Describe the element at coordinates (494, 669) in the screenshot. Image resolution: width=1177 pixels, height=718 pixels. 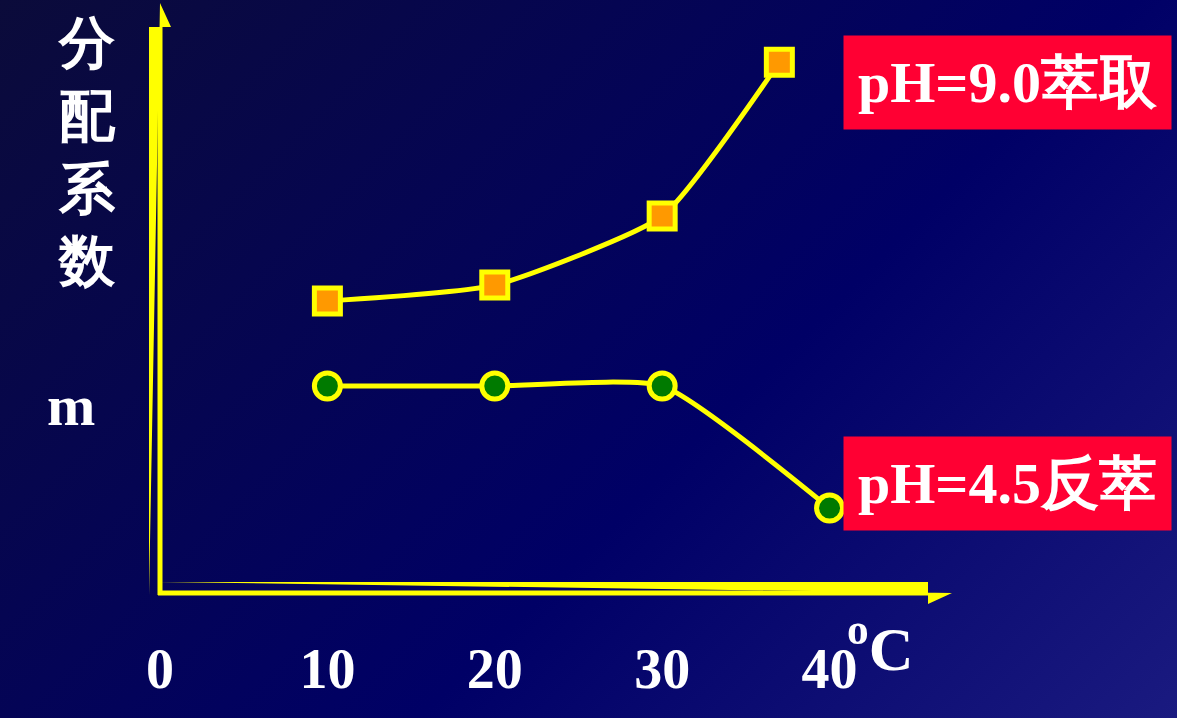
I see `x-tick-label: 20` at that location.